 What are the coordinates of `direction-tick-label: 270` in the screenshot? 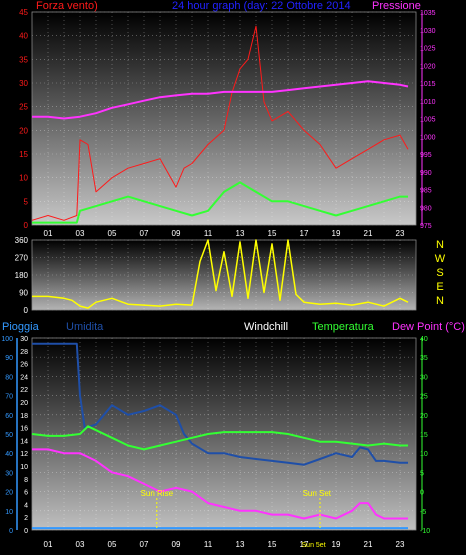 It's located at (22, 258).